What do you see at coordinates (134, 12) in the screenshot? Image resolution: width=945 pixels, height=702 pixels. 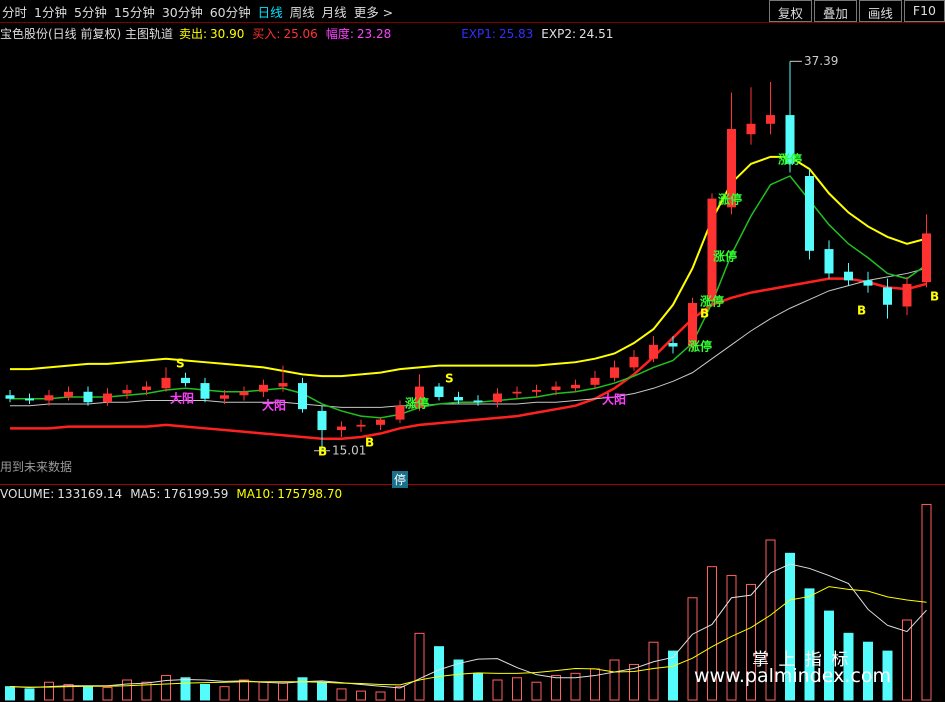 I see `period-tab: 15分钟` at bounding box center [134, 12].